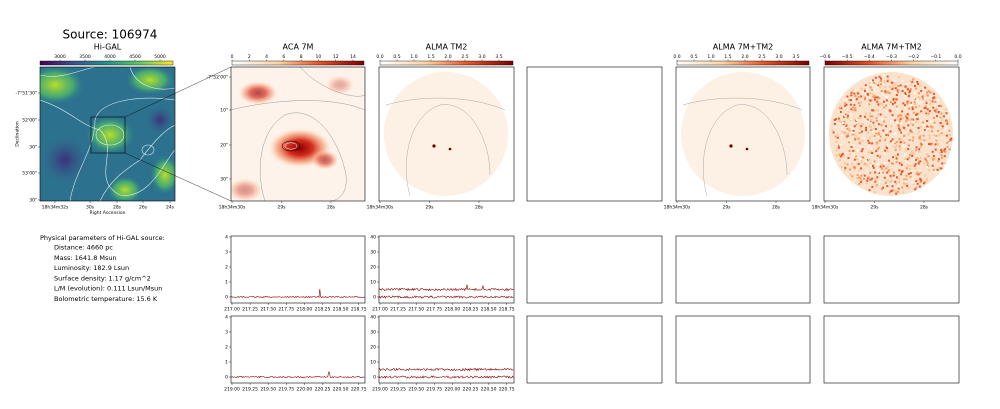  What do you see at coordinates (776, 208) in the screenshot?
I see `x-tick-label: 28s` at bounding box center [776, 208].